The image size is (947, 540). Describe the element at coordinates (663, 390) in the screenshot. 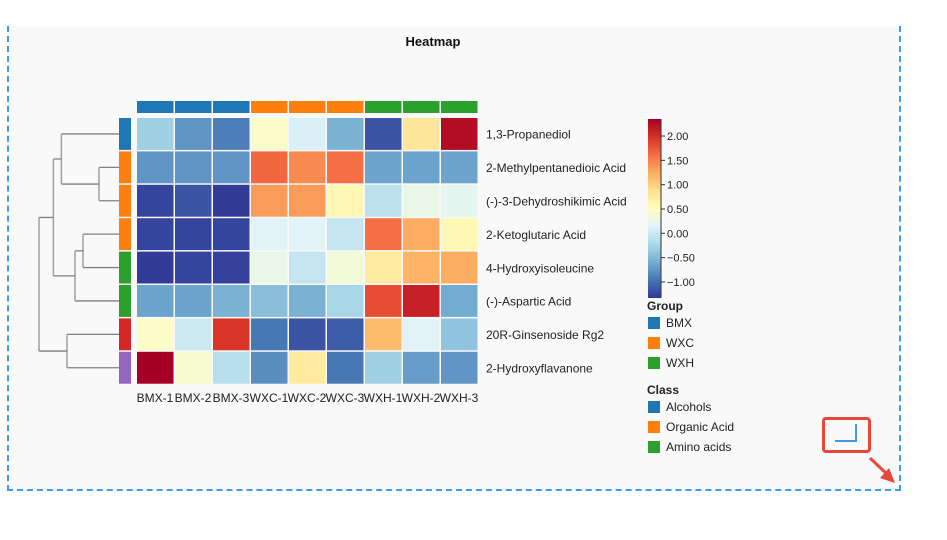

I see `legend-title: Class` at that location.